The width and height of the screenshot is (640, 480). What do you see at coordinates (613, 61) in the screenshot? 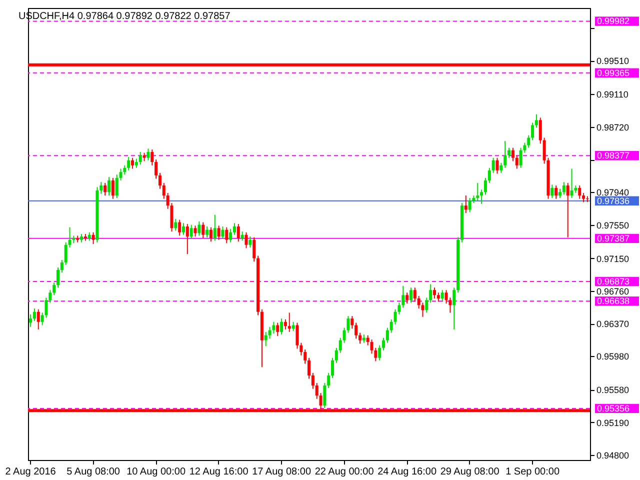
I see `y-tick-label: 0.99510` at bounding box center [613, 61].